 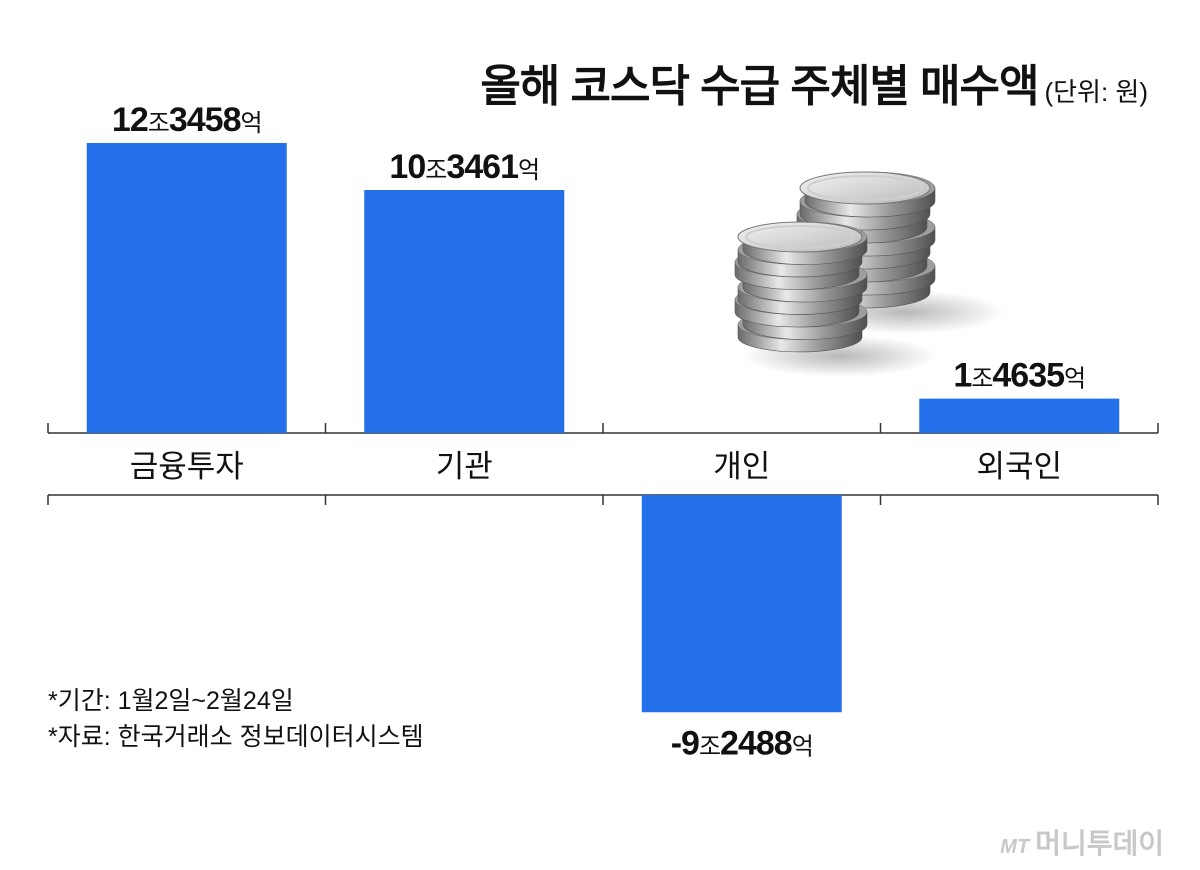 I want to click on title-block: 올해 코스닥 수급 주체별 매수액 (단위: 원), so click(x=814, y=82).